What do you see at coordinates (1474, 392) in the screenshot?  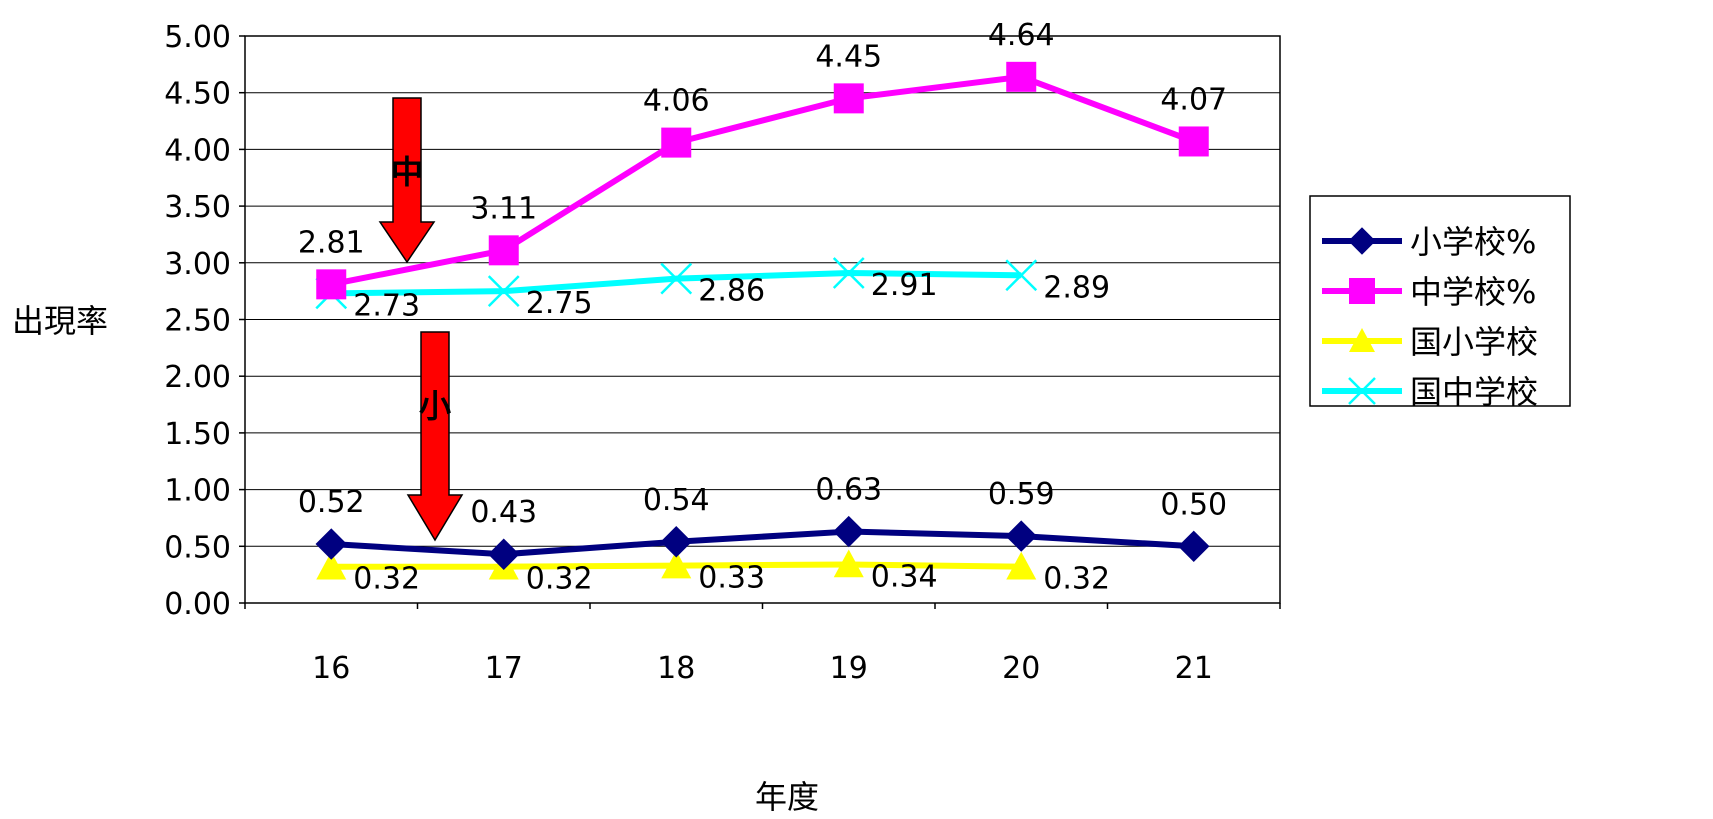 I see `legend-label: 国中学校` at bounding box center [1474, 392].